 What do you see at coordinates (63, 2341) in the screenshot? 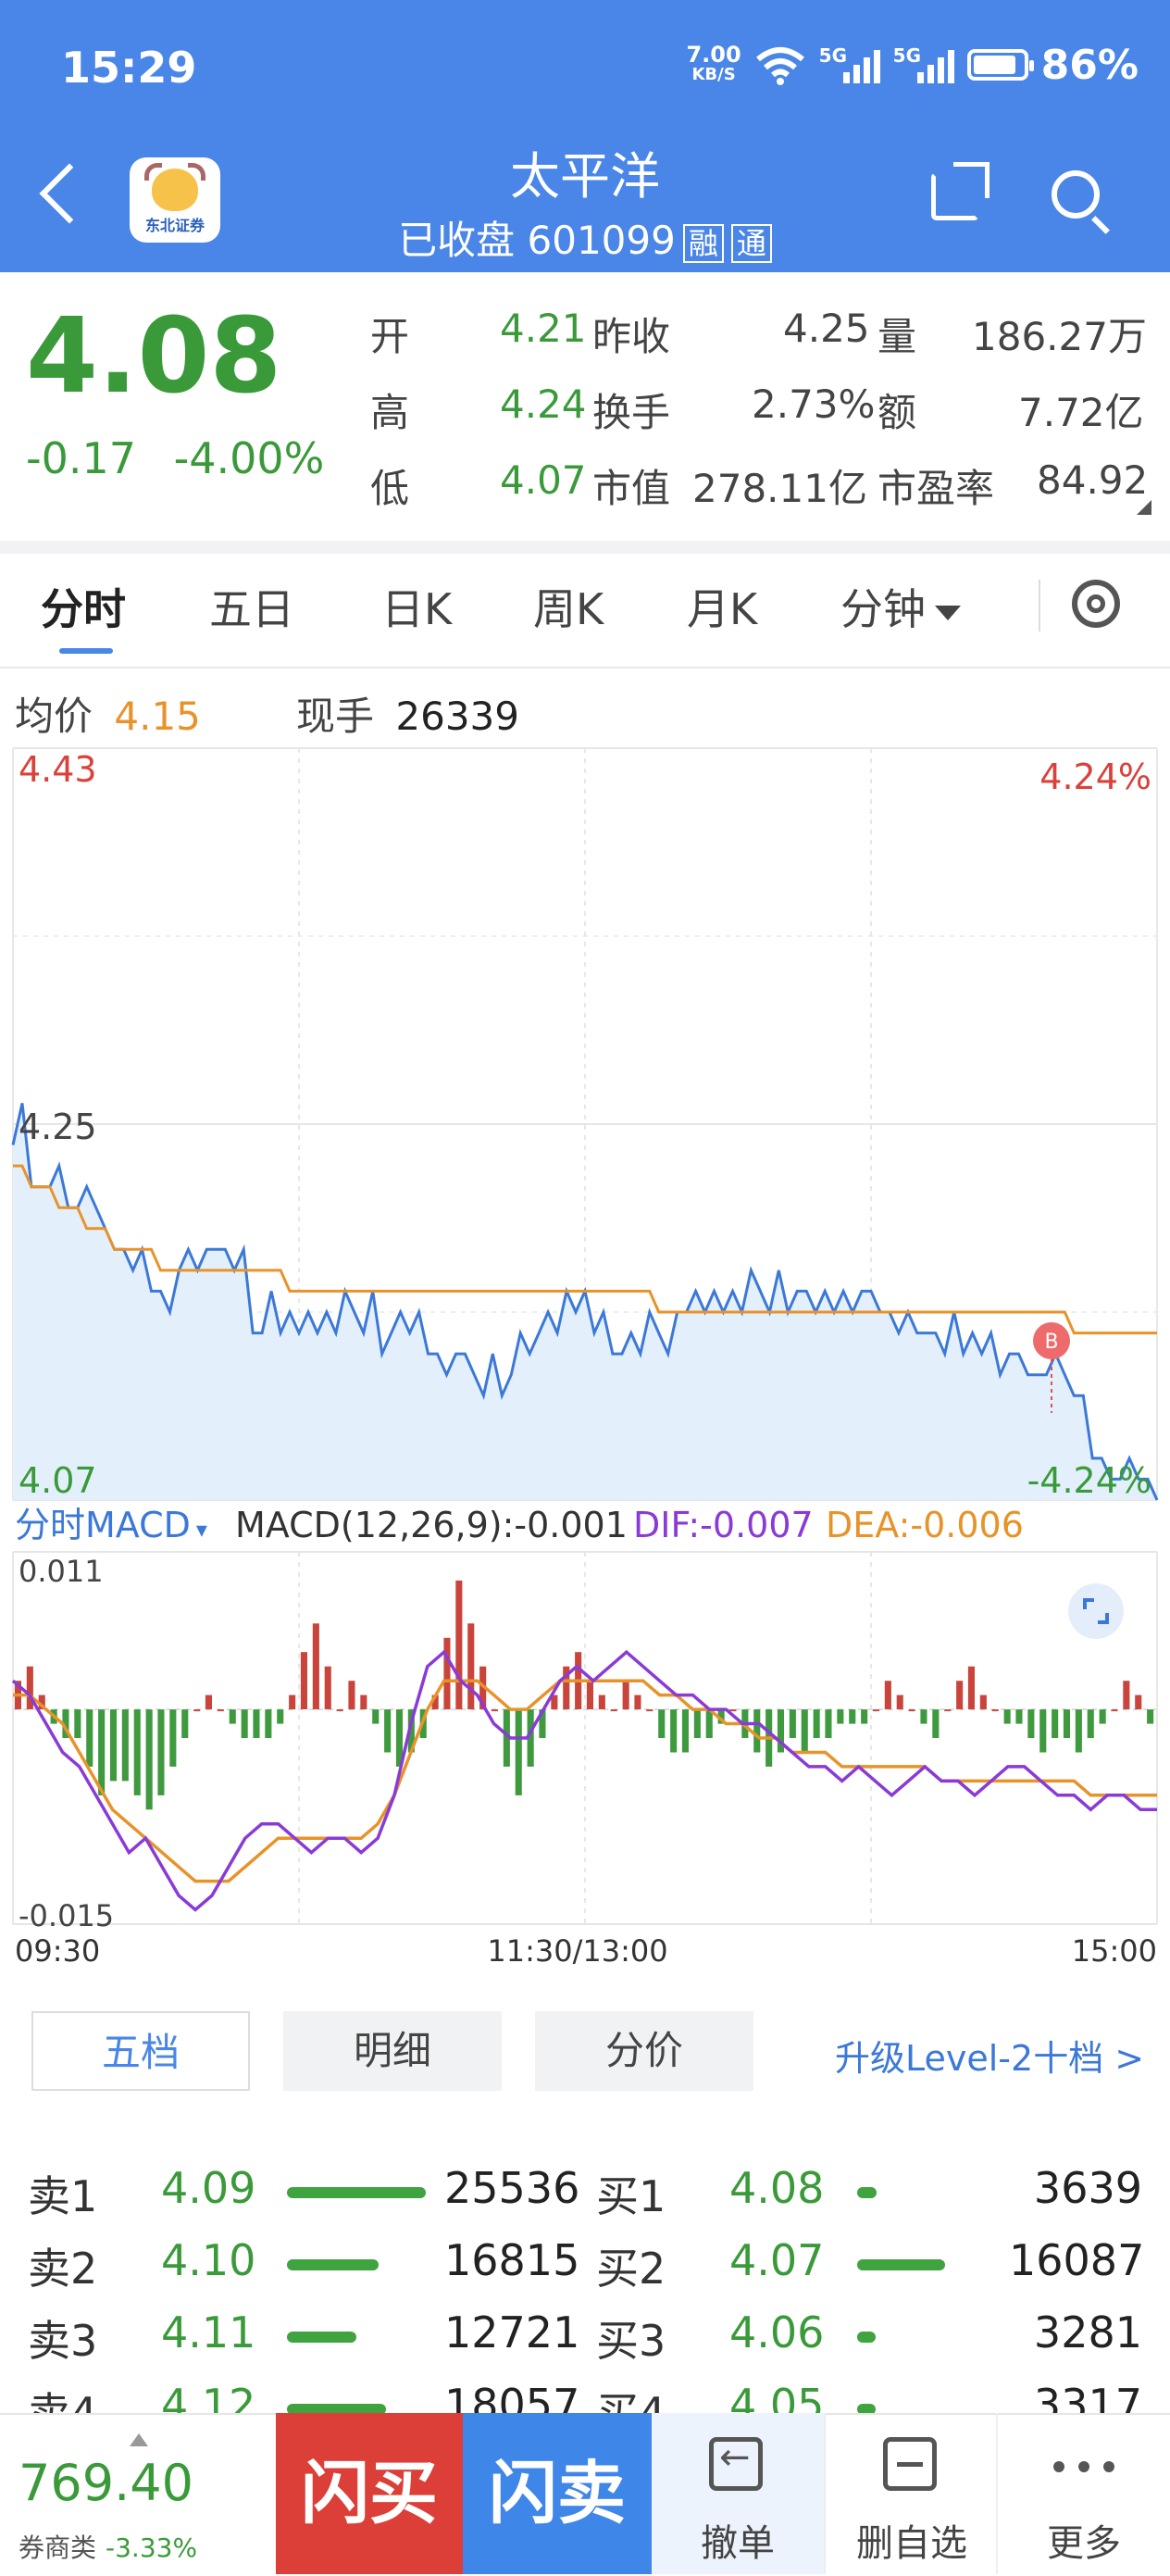
I see `ask-label: 卖3` at bounding box center [63, 2341].